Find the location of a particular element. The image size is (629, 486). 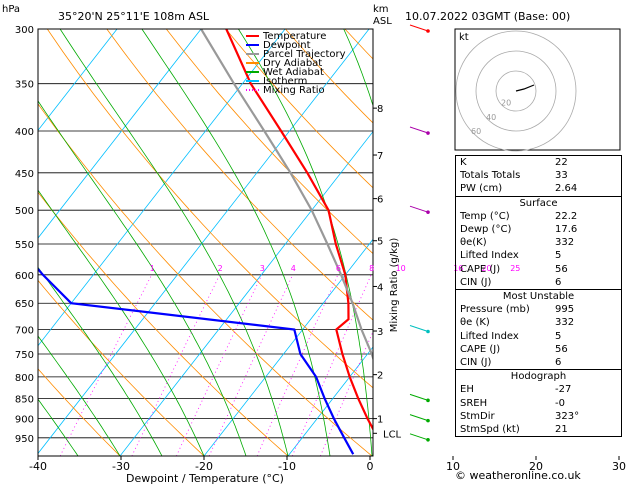

pressure-tick-label: 350 is located at coordinates (24, 85).